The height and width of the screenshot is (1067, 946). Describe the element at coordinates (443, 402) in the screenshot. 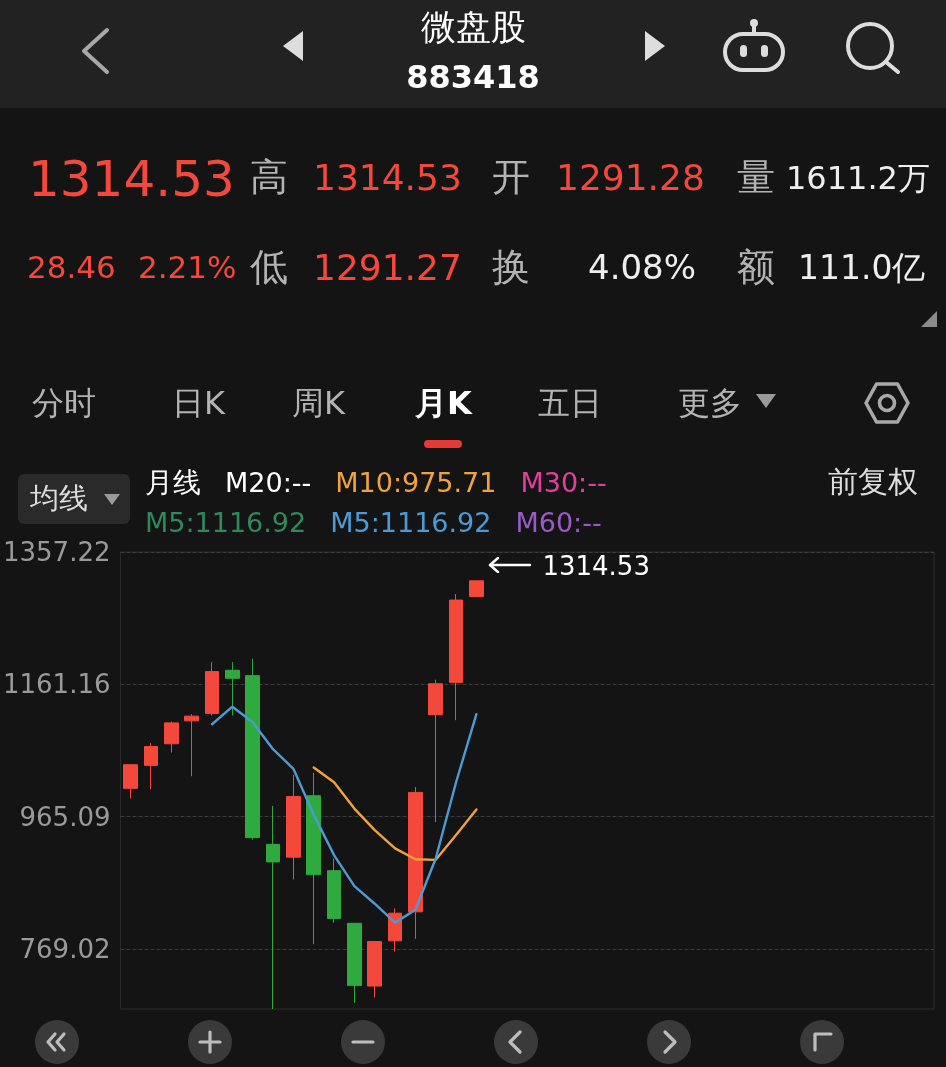

I see `text: 月K` at that location.